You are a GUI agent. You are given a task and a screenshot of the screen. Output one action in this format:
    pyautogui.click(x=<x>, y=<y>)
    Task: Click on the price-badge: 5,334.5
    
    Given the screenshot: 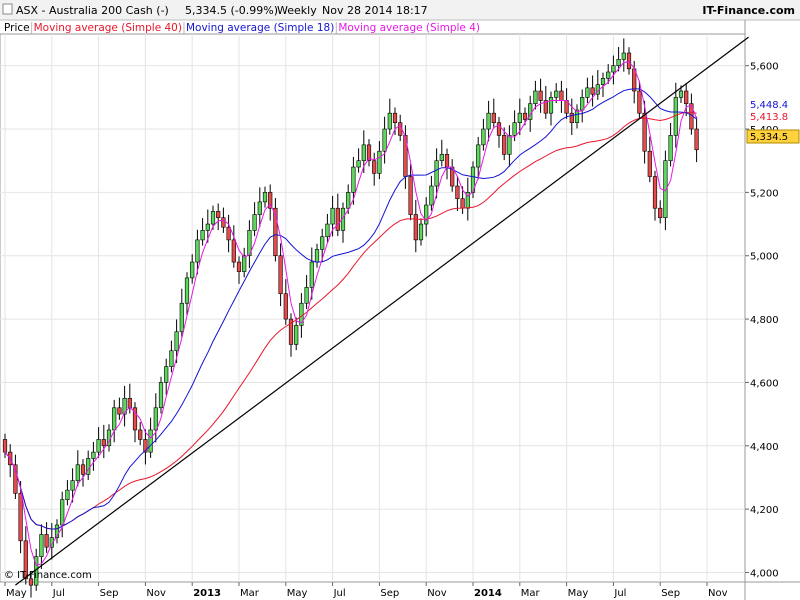 What is the action you would take?
    pyautogui.click(x=773, y=136)
    